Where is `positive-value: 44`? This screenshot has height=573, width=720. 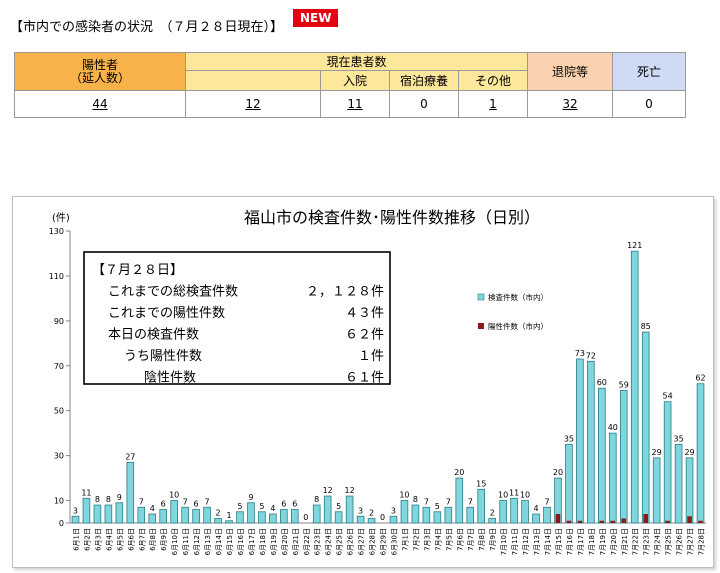 positive-value: 44 is located at coordinates (100, 104).